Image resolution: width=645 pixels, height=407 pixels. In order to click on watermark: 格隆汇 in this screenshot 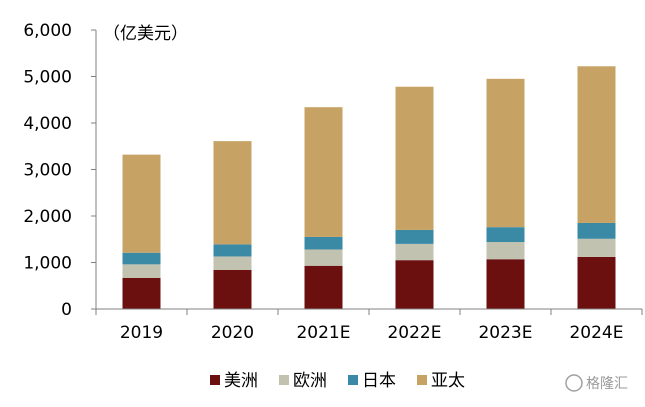, I will do `click(596, 383)`.